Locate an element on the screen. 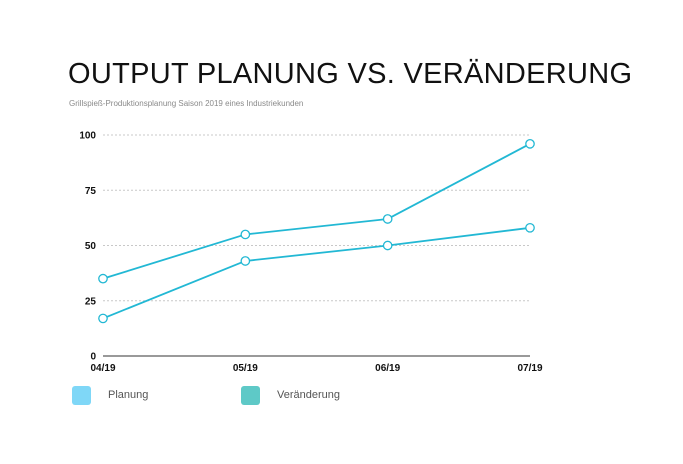 This screenshot has width=683, height=464. x-tick-label: 05/19 is located at coordinates (245, 368).